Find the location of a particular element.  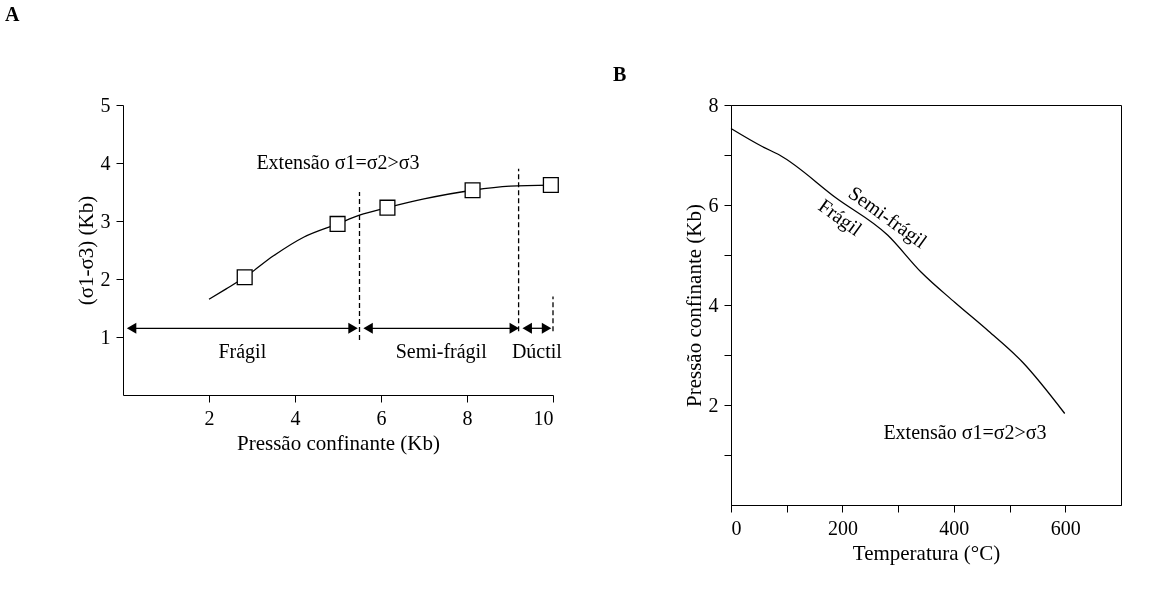

x-axis-title: Pressão confinante (Kb) is located at coordinates (338, 442).